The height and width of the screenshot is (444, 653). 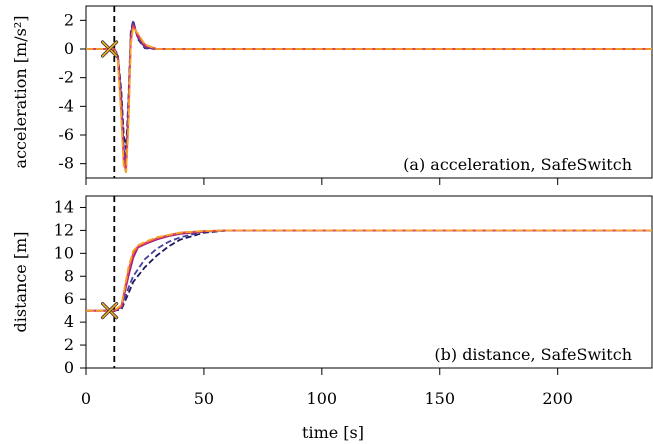 I want to click on panel-caption: (a) acceleration, SafeSwitch, so click(x=517, y=164).